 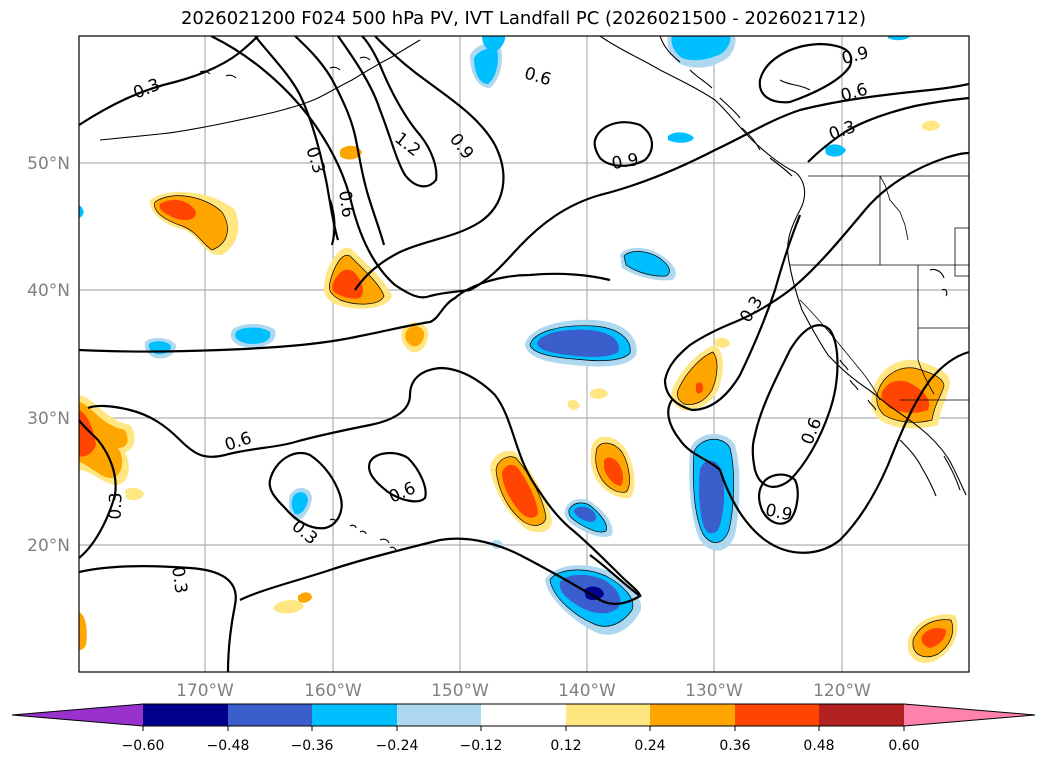 I want to click on colorbar-tick-label: 0.12, so click(x=565, y=746).